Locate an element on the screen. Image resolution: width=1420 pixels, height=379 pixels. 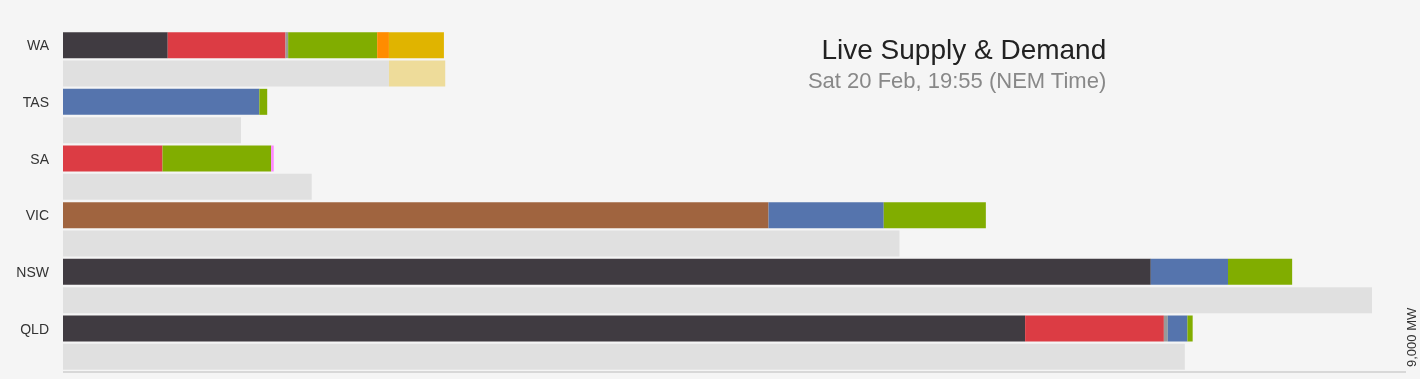
y-tick-label: WA is located at coordinates (38, 45).